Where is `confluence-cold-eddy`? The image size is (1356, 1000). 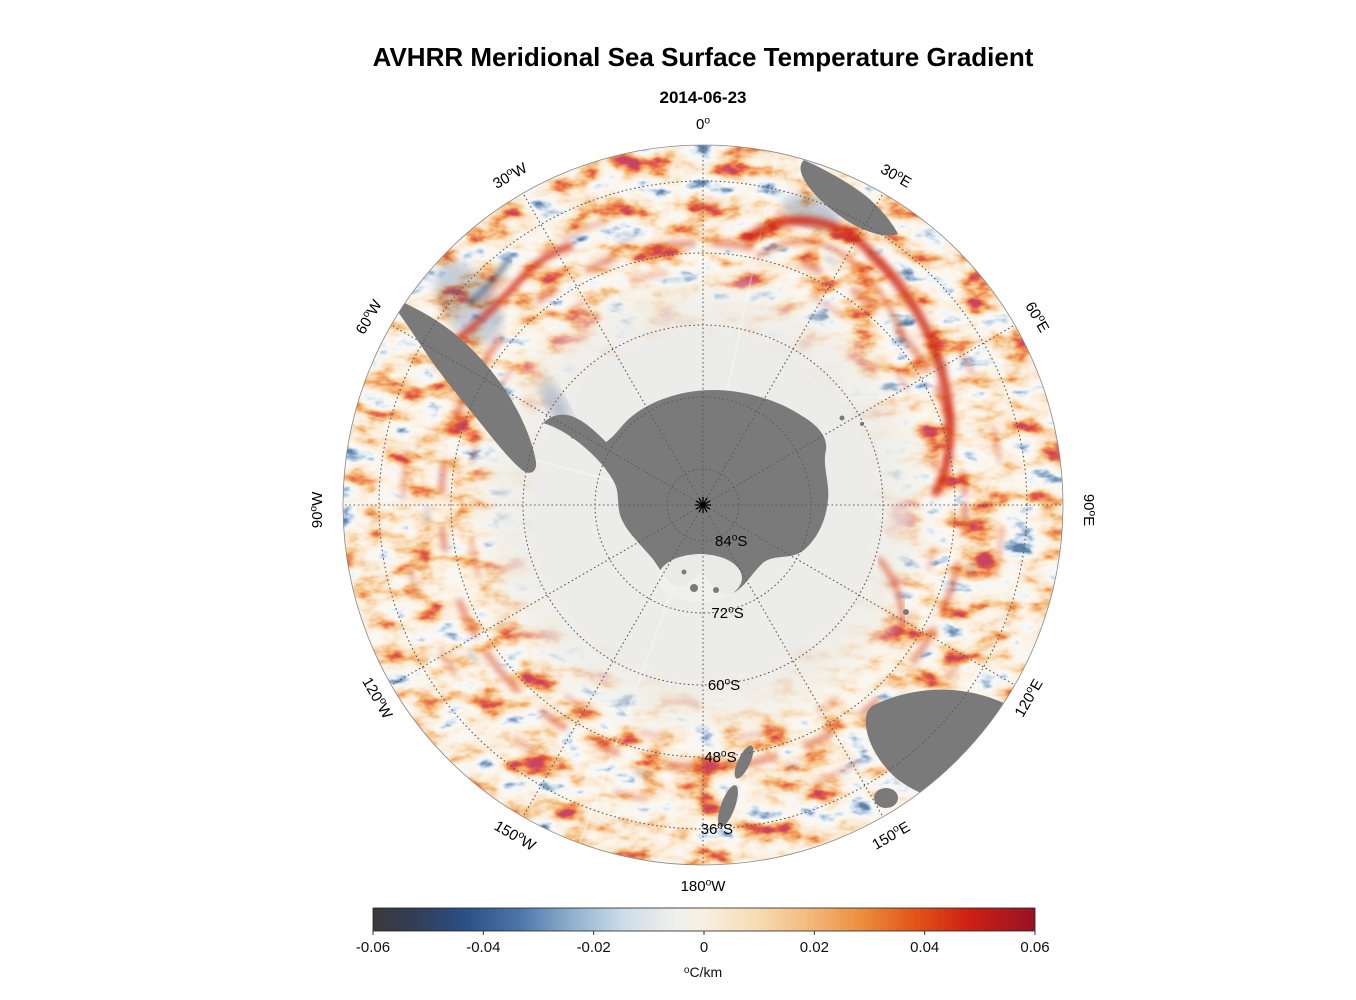 confluence-cold-eddy is located at coordinates (489, 281).